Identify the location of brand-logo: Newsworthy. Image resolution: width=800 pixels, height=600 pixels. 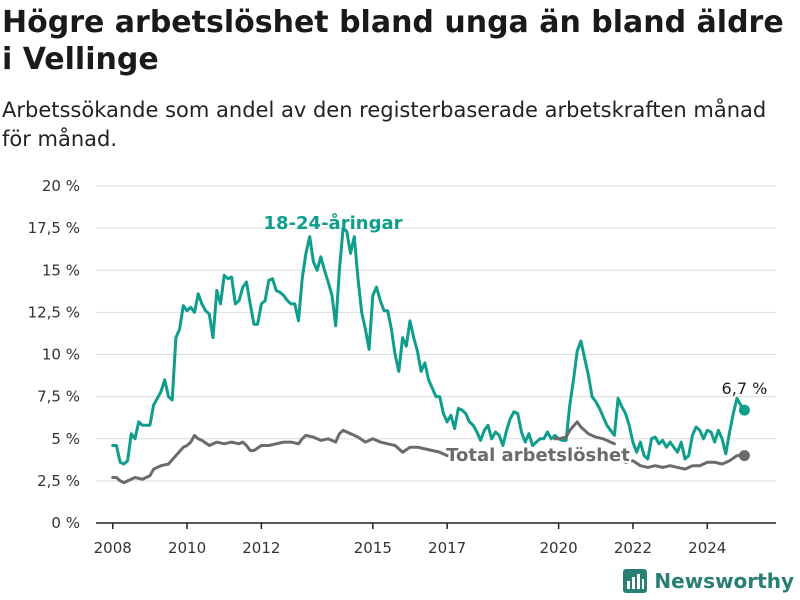
(708, 581).